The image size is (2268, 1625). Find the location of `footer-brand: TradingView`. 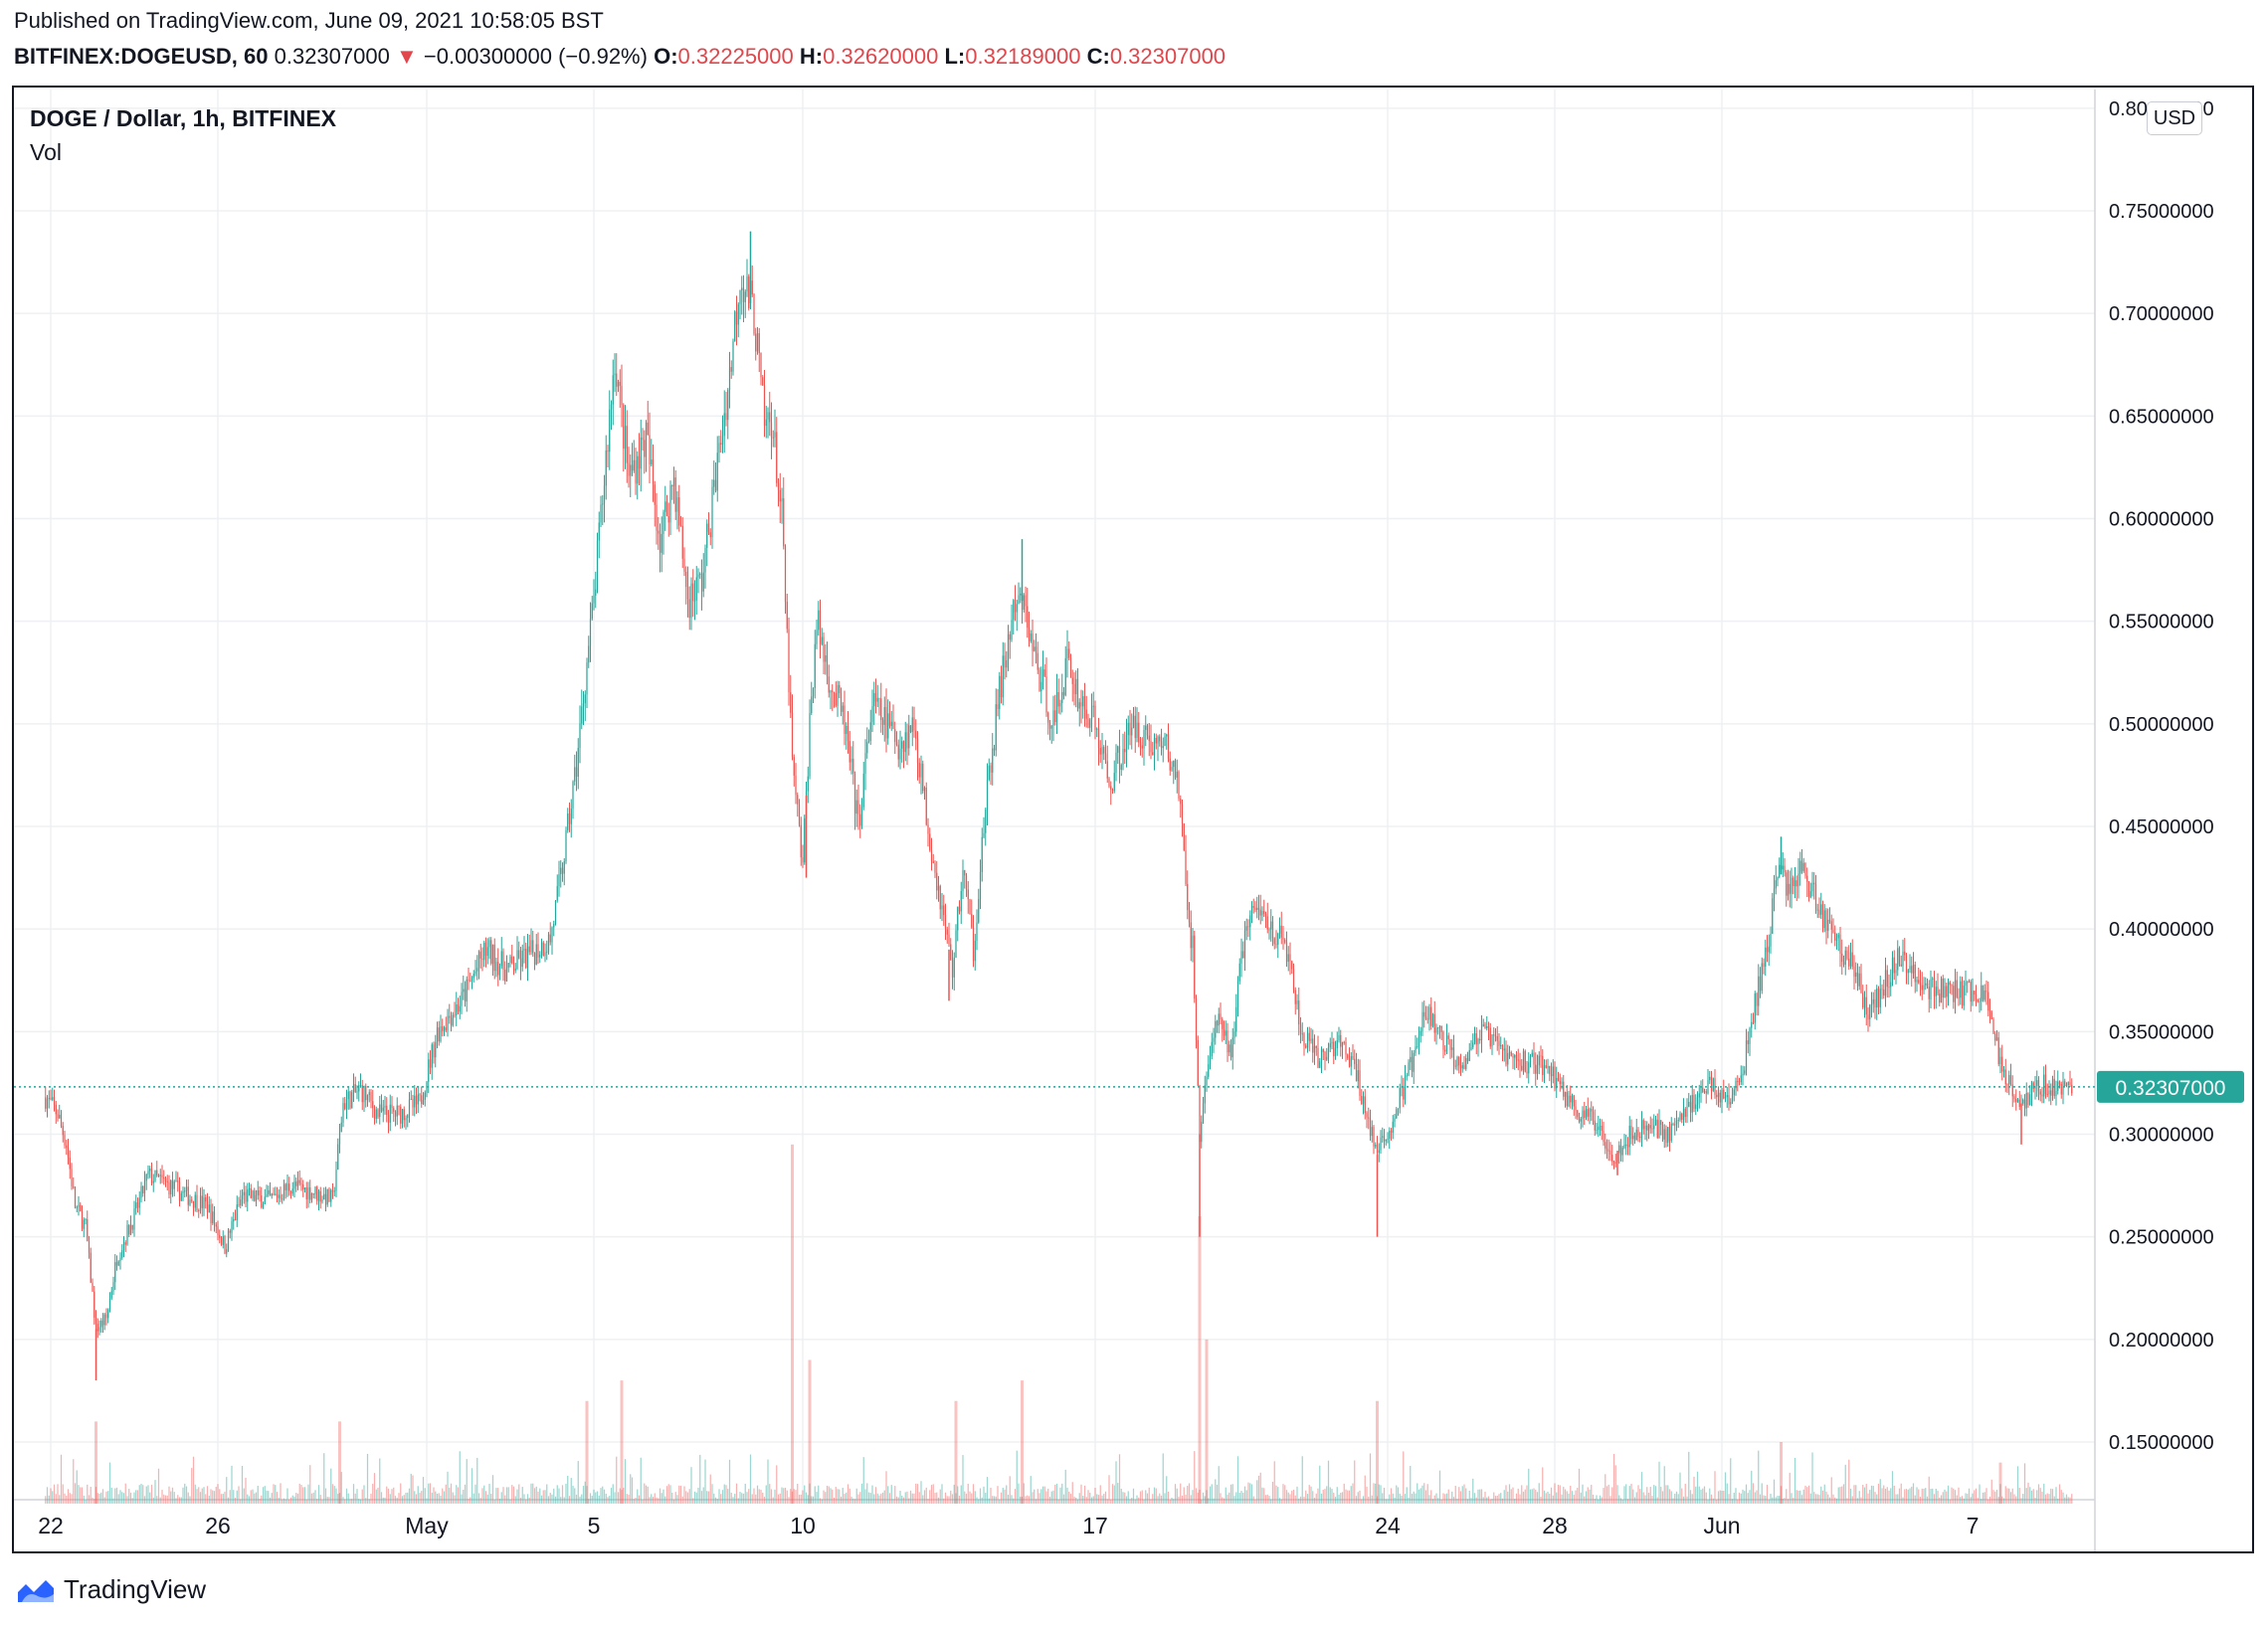

footer-brand: TradingView is located at coordinates (110, 1589).